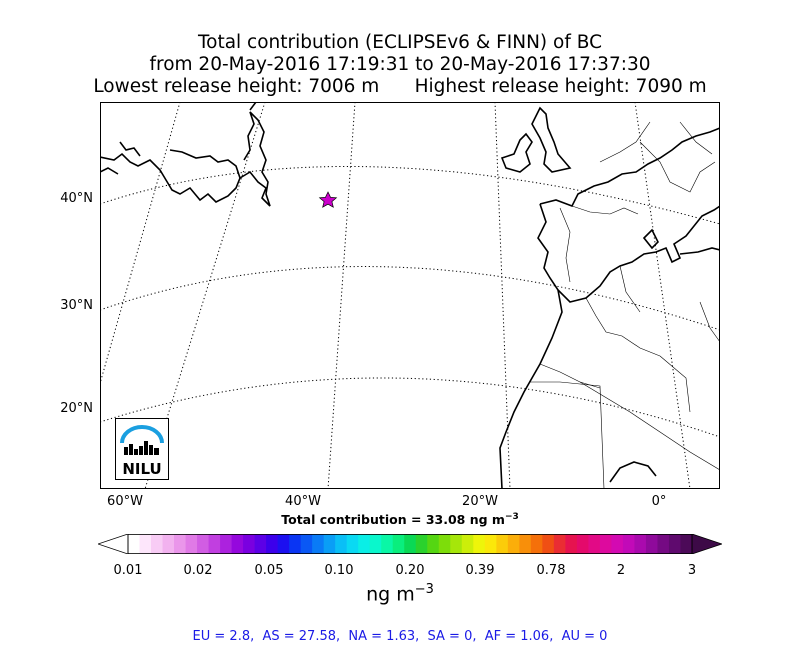 The image size is (800, 650). What do you see at coordinates (511, 517) in the screenshot?
I see `total-contribution-exponent: −3` at bounding box center [511, 517].